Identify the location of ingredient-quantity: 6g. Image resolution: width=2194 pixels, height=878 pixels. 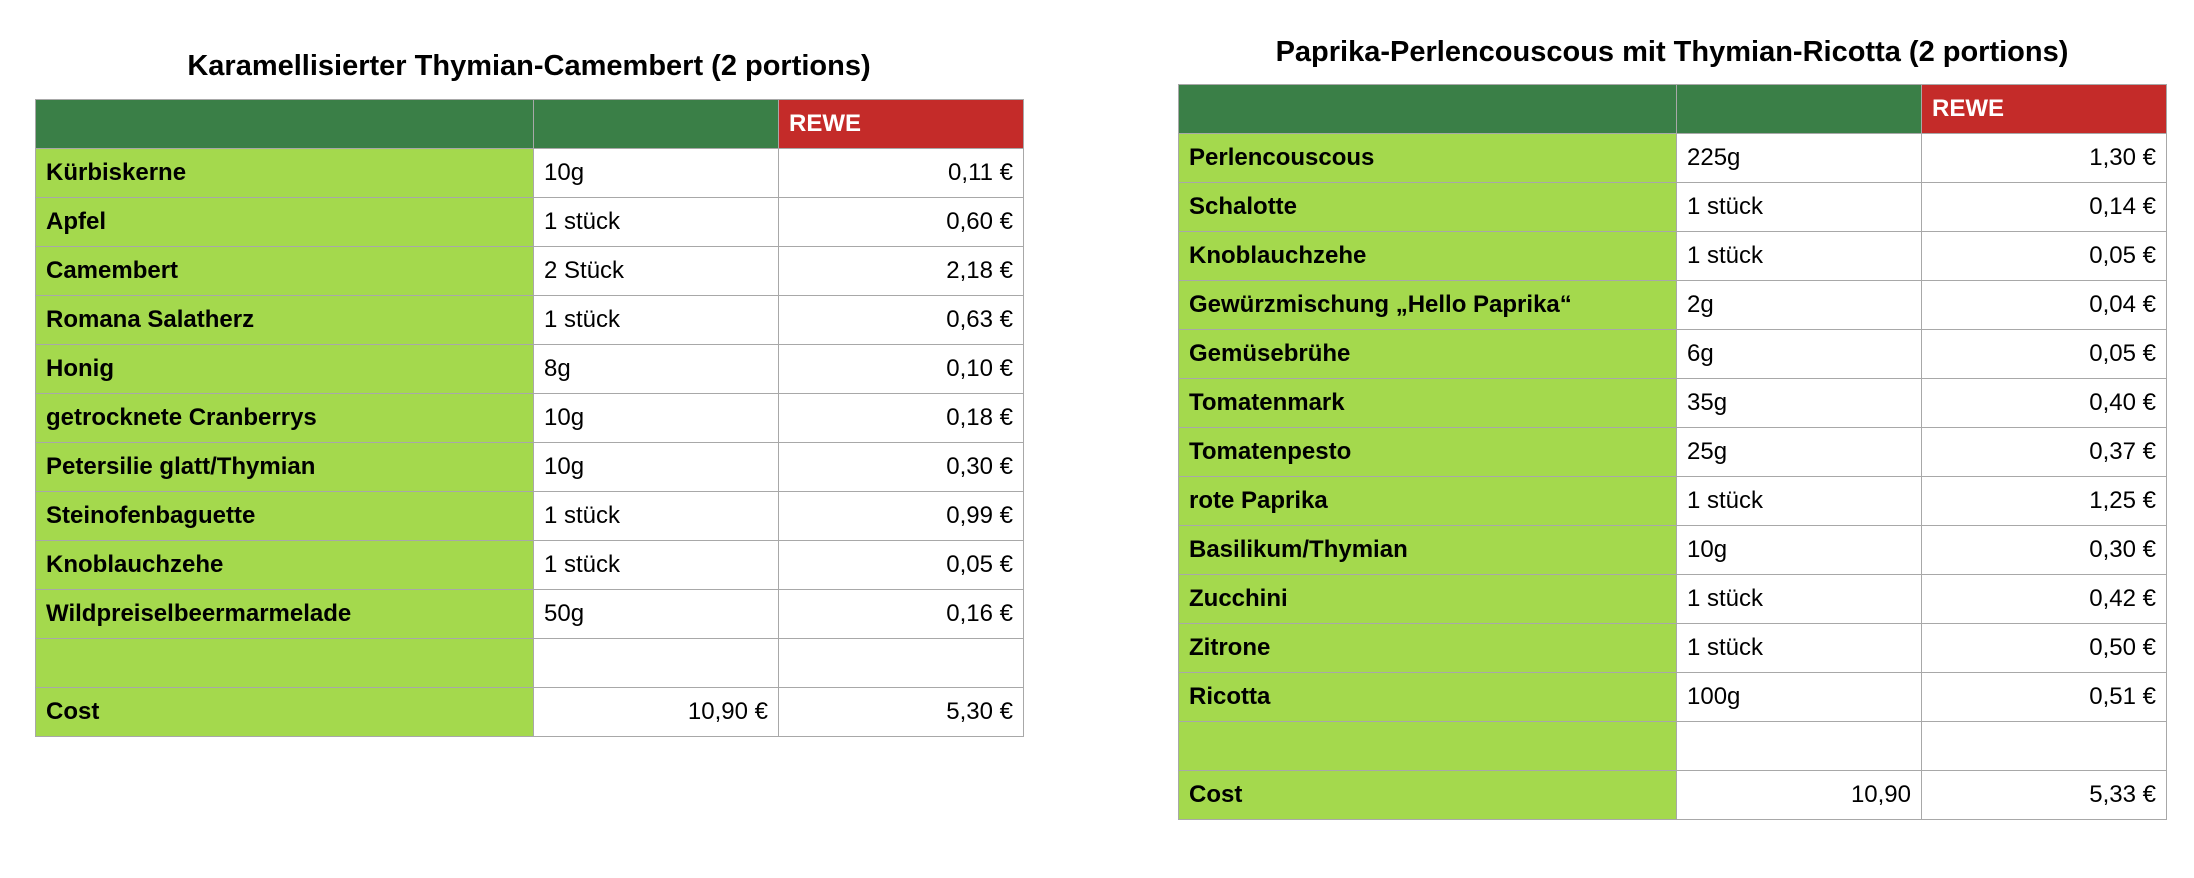
(1799, 354).